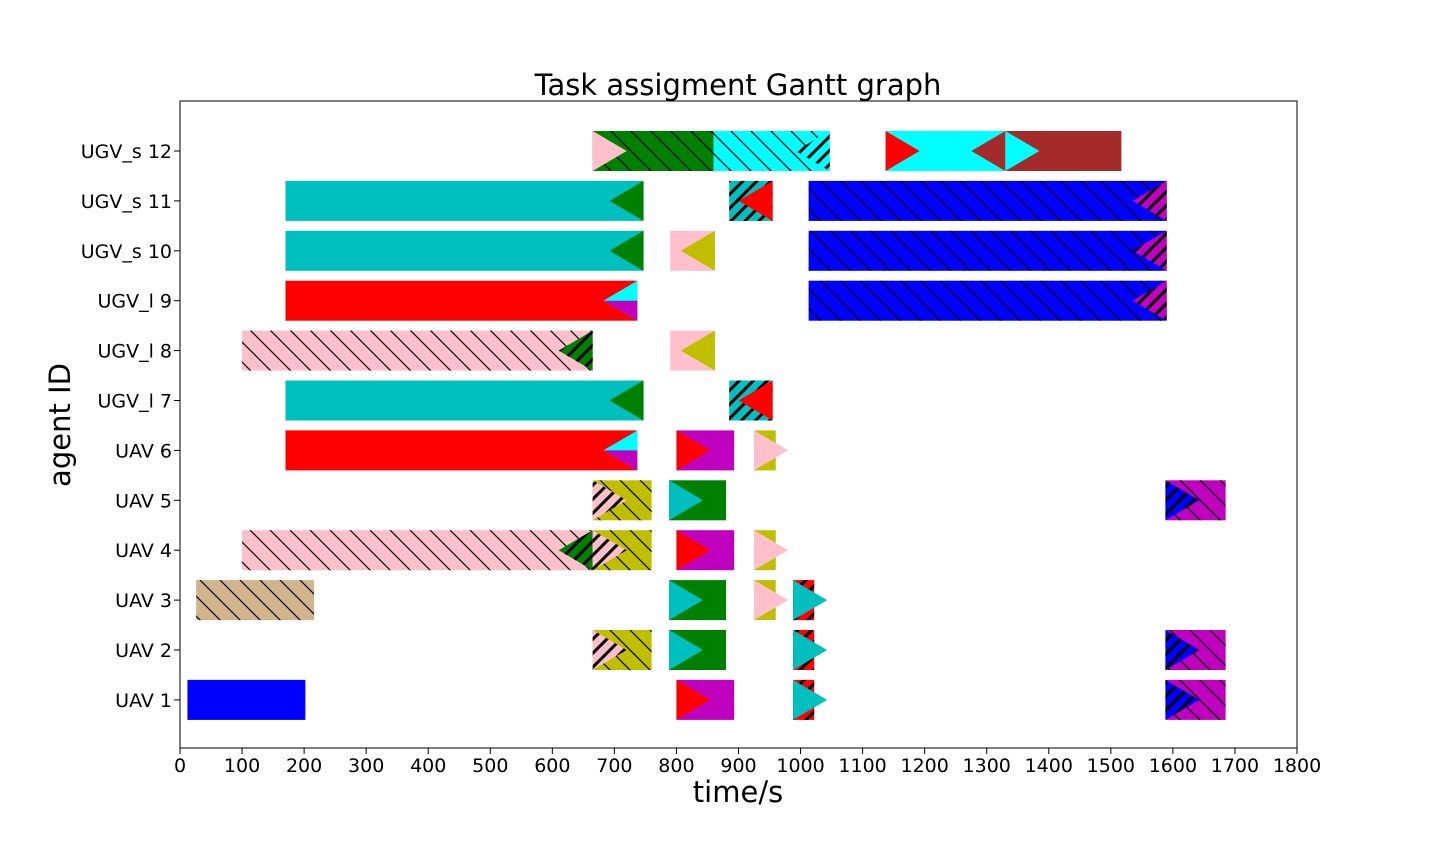 The width and height of the screenshot is (1441, 842). Describe the element at coordinates (490, 766) in the screenshot. I see `x-tick-label: 500` at that location.